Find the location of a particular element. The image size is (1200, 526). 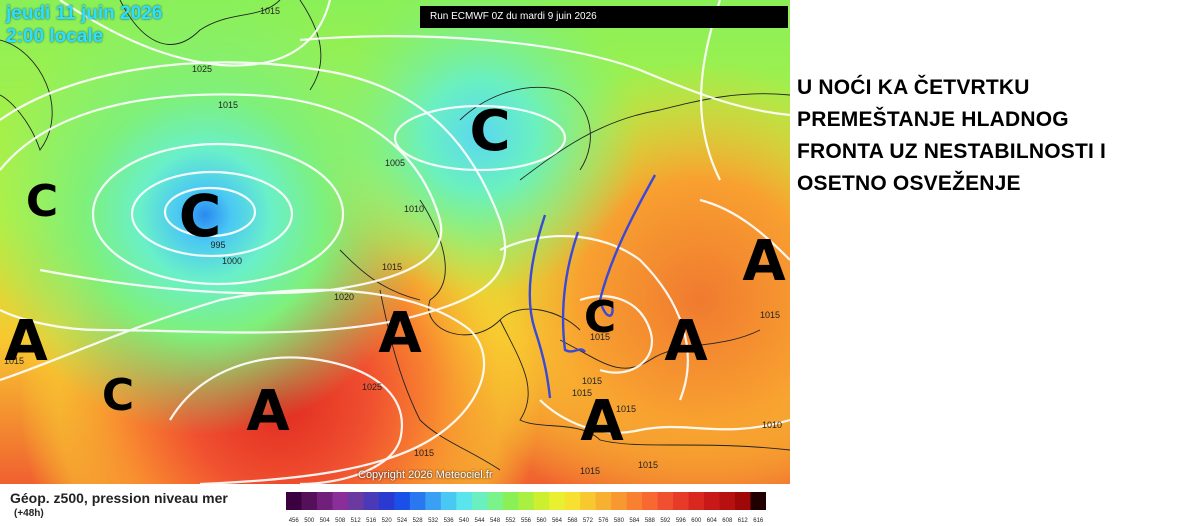

isobar-label: 1005 is located at coordinates (395, 163).